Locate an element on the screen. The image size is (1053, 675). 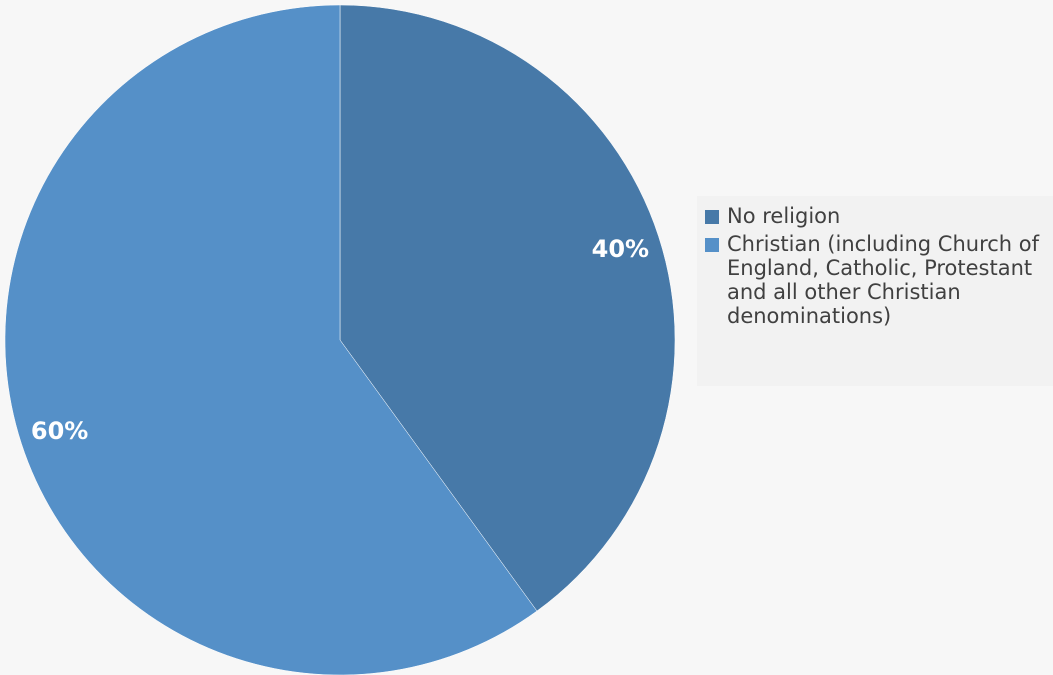
legend-label-no-religion: No religion is located at coordinates (784, 216).